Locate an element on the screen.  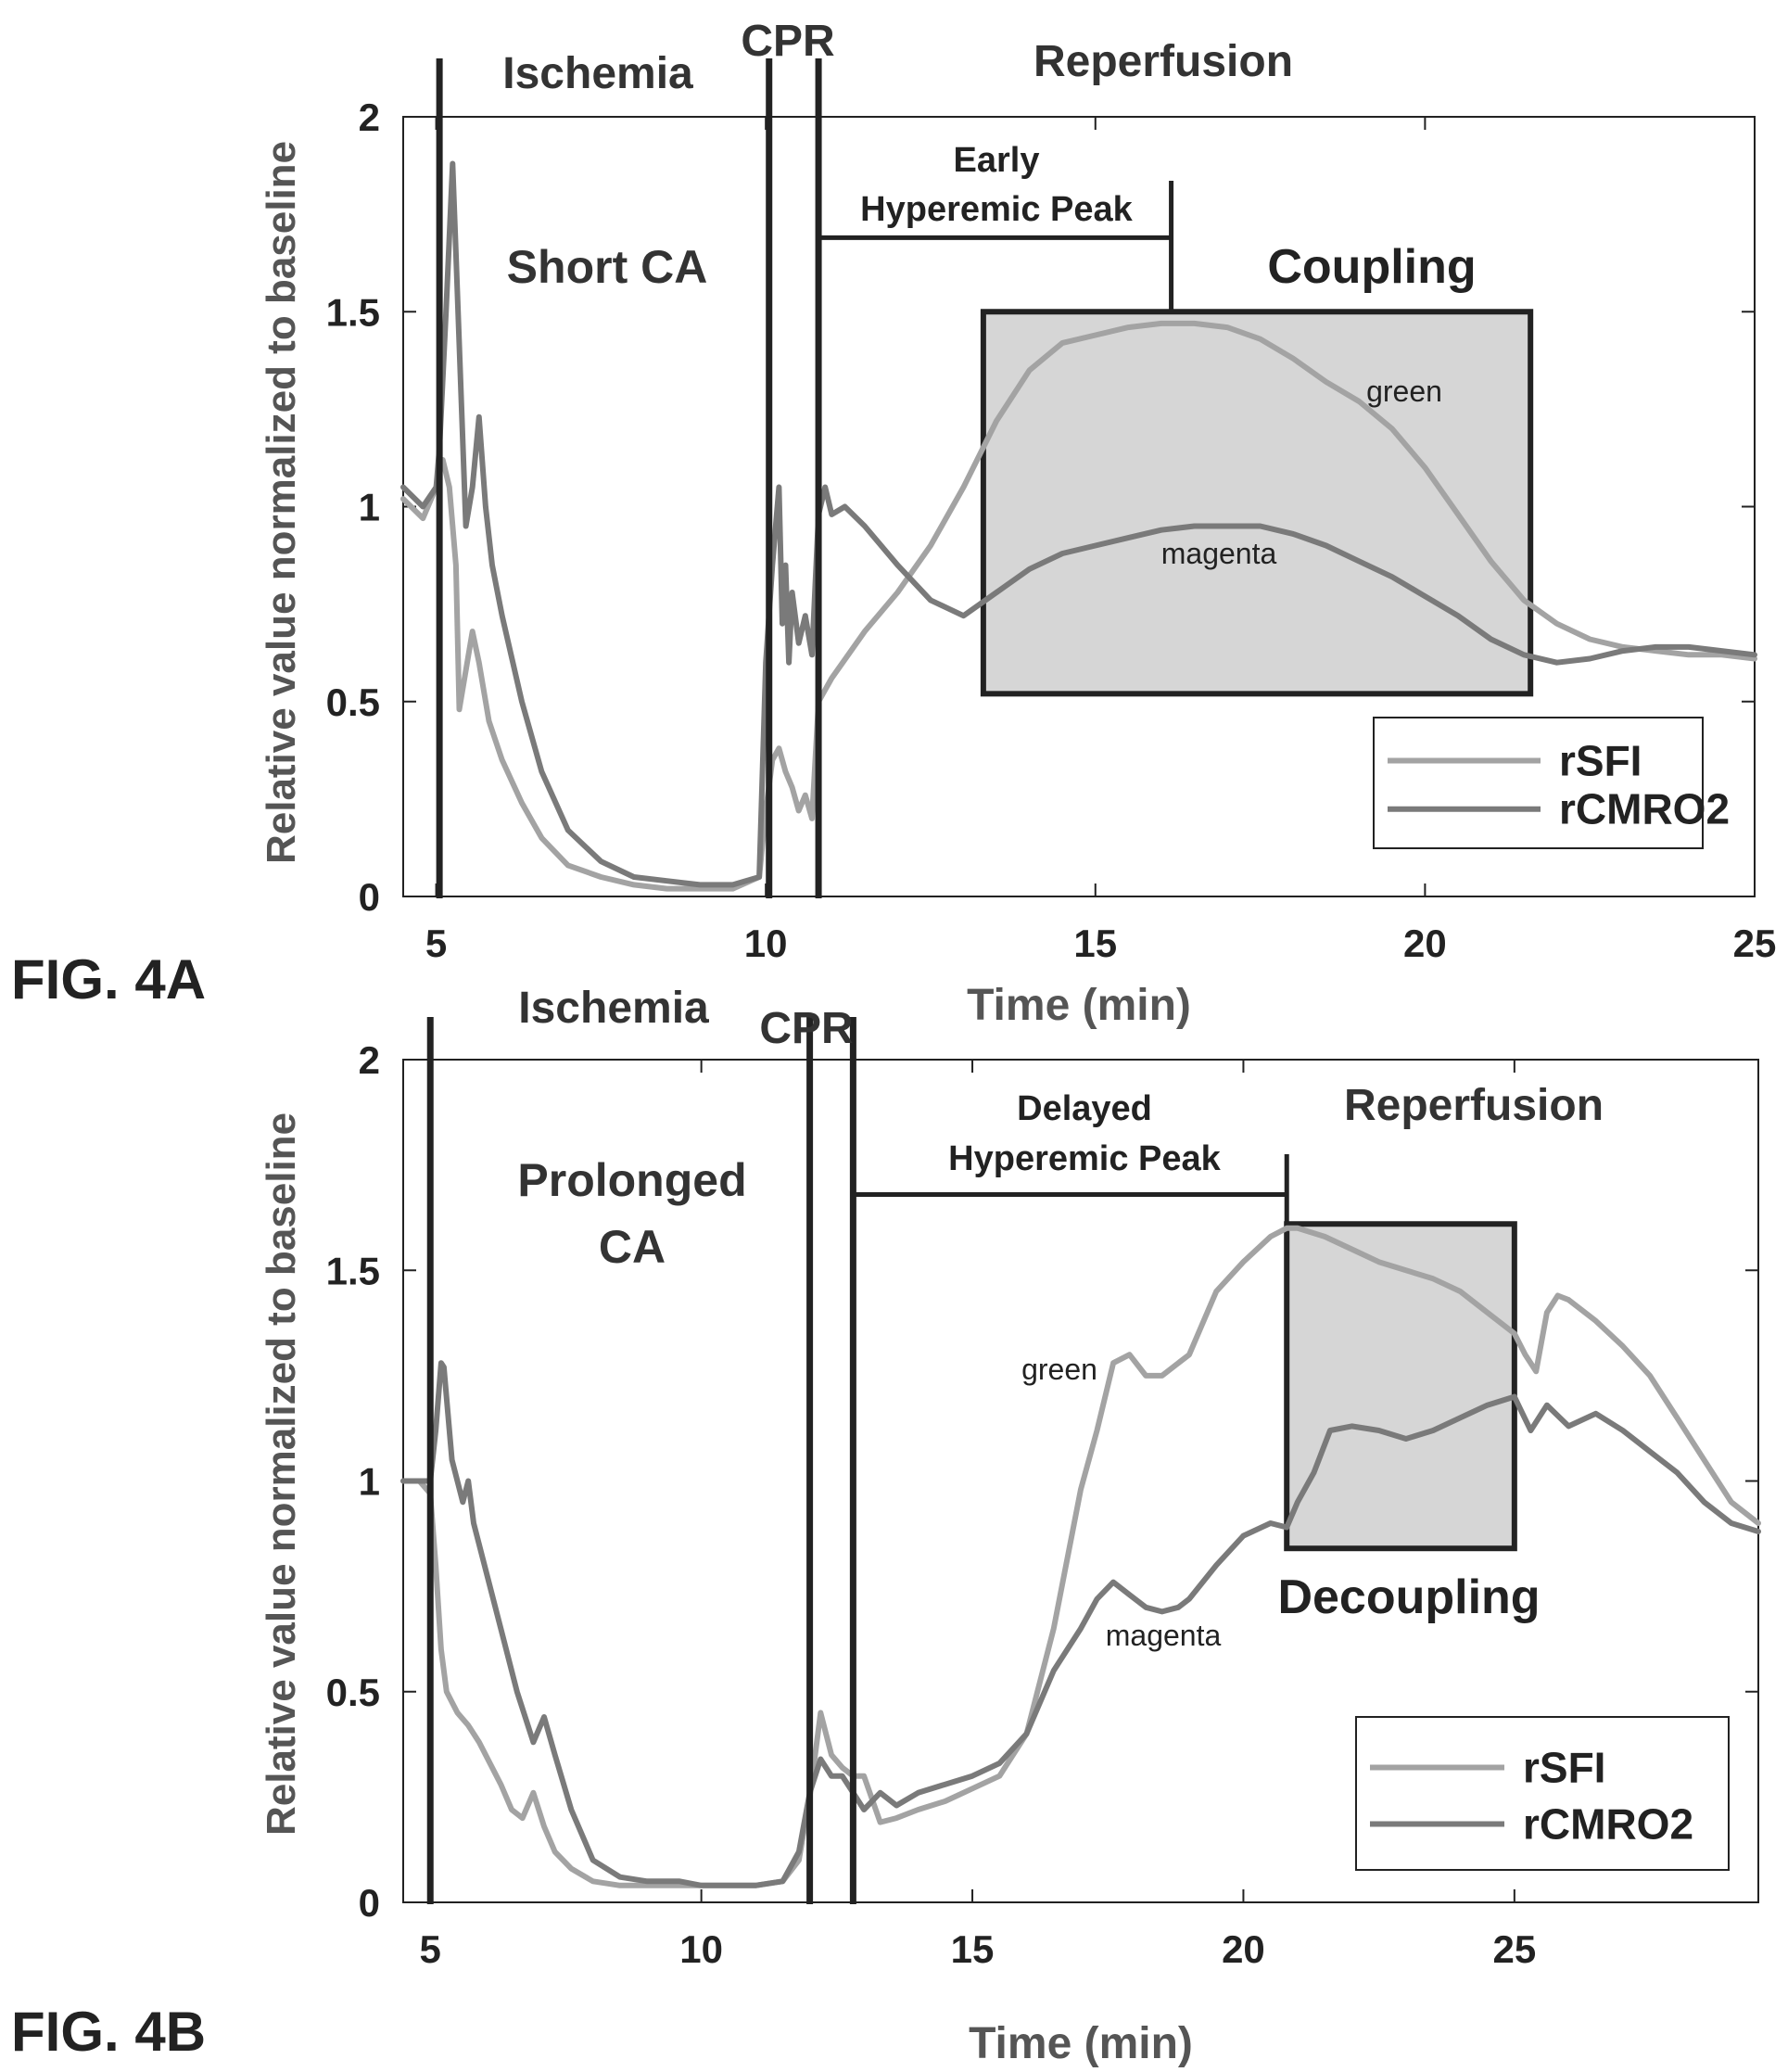
peak-label: Early is located at coordinates (997, 161).